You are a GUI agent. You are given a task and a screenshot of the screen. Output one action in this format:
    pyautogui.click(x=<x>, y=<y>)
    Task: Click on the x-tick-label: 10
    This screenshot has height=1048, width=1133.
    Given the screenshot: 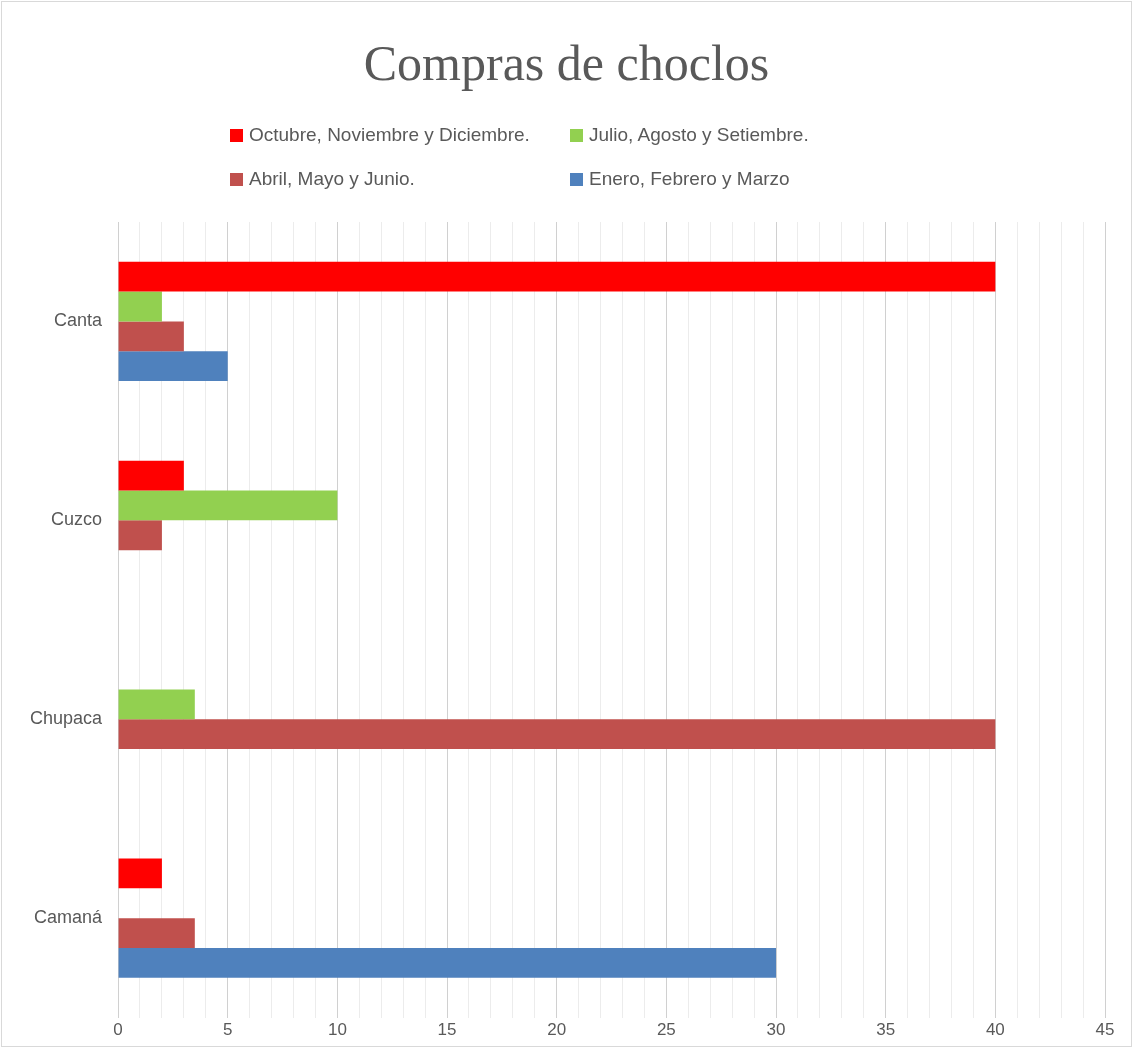 What is the action you would take?
    pyautogui.click(x=337, y=1030)
    